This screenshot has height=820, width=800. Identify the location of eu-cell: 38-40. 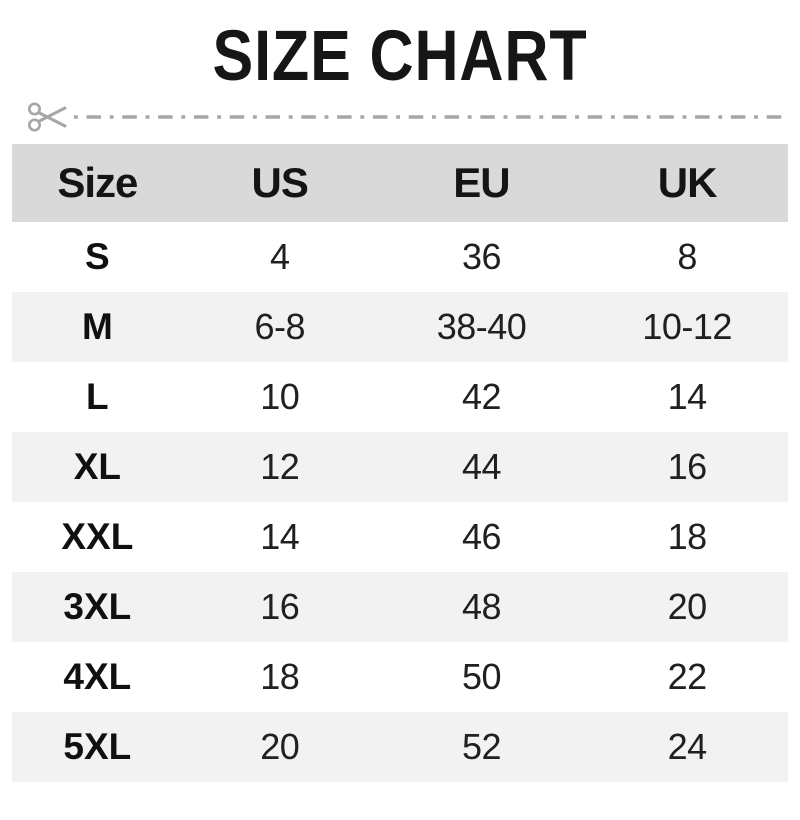
(481, 326).